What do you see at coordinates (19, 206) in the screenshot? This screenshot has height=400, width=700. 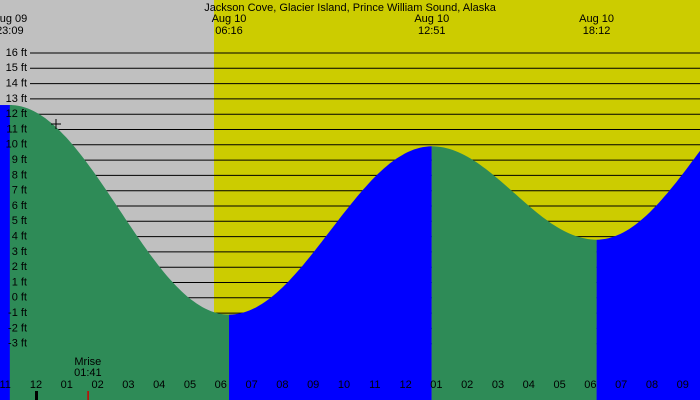 I see `y-tick-label: 6 ft` at bounding box center [19, 206].